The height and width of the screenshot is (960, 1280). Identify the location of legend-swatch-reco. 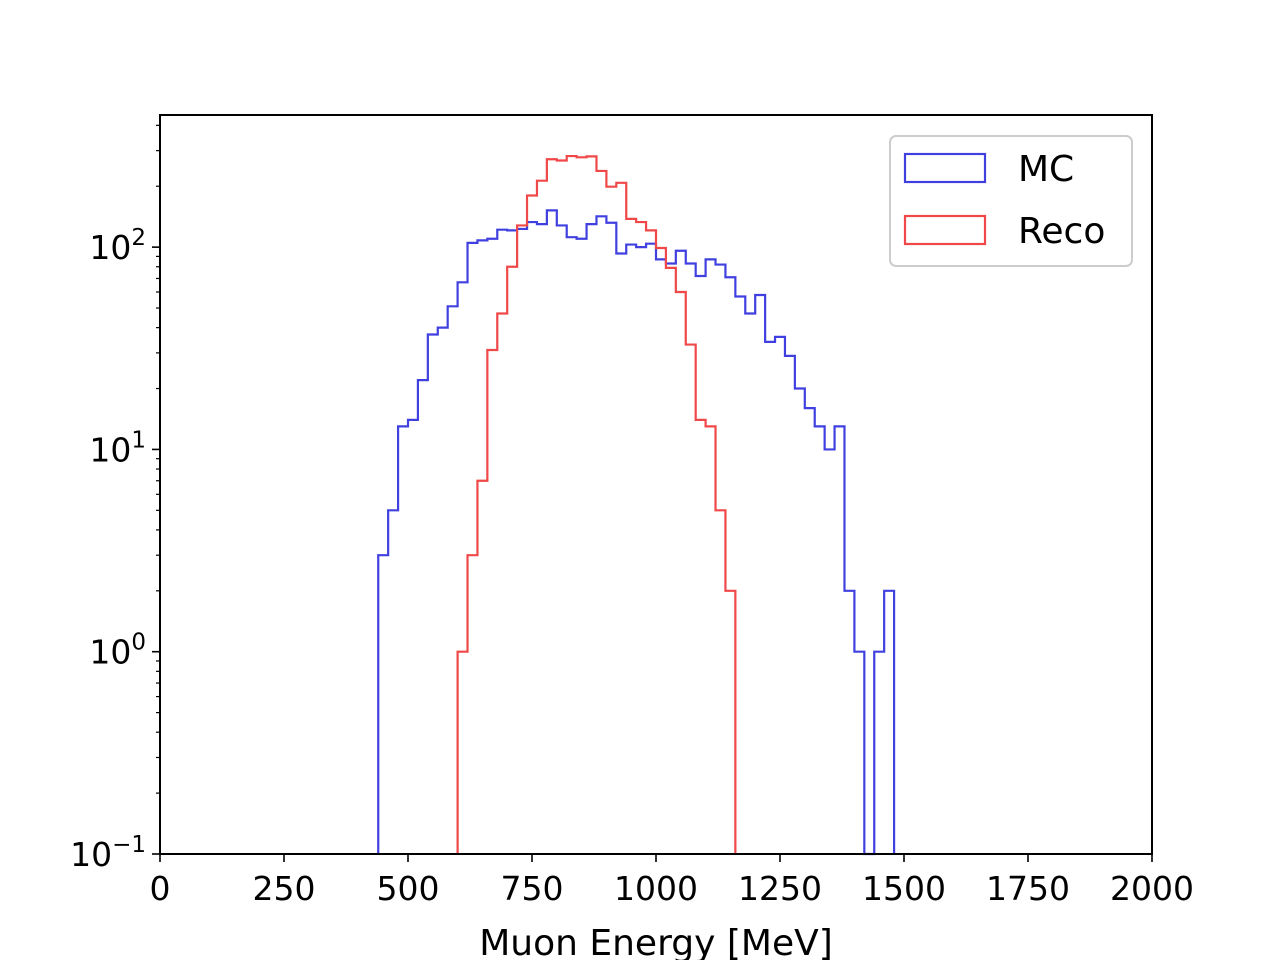
(945, 230).